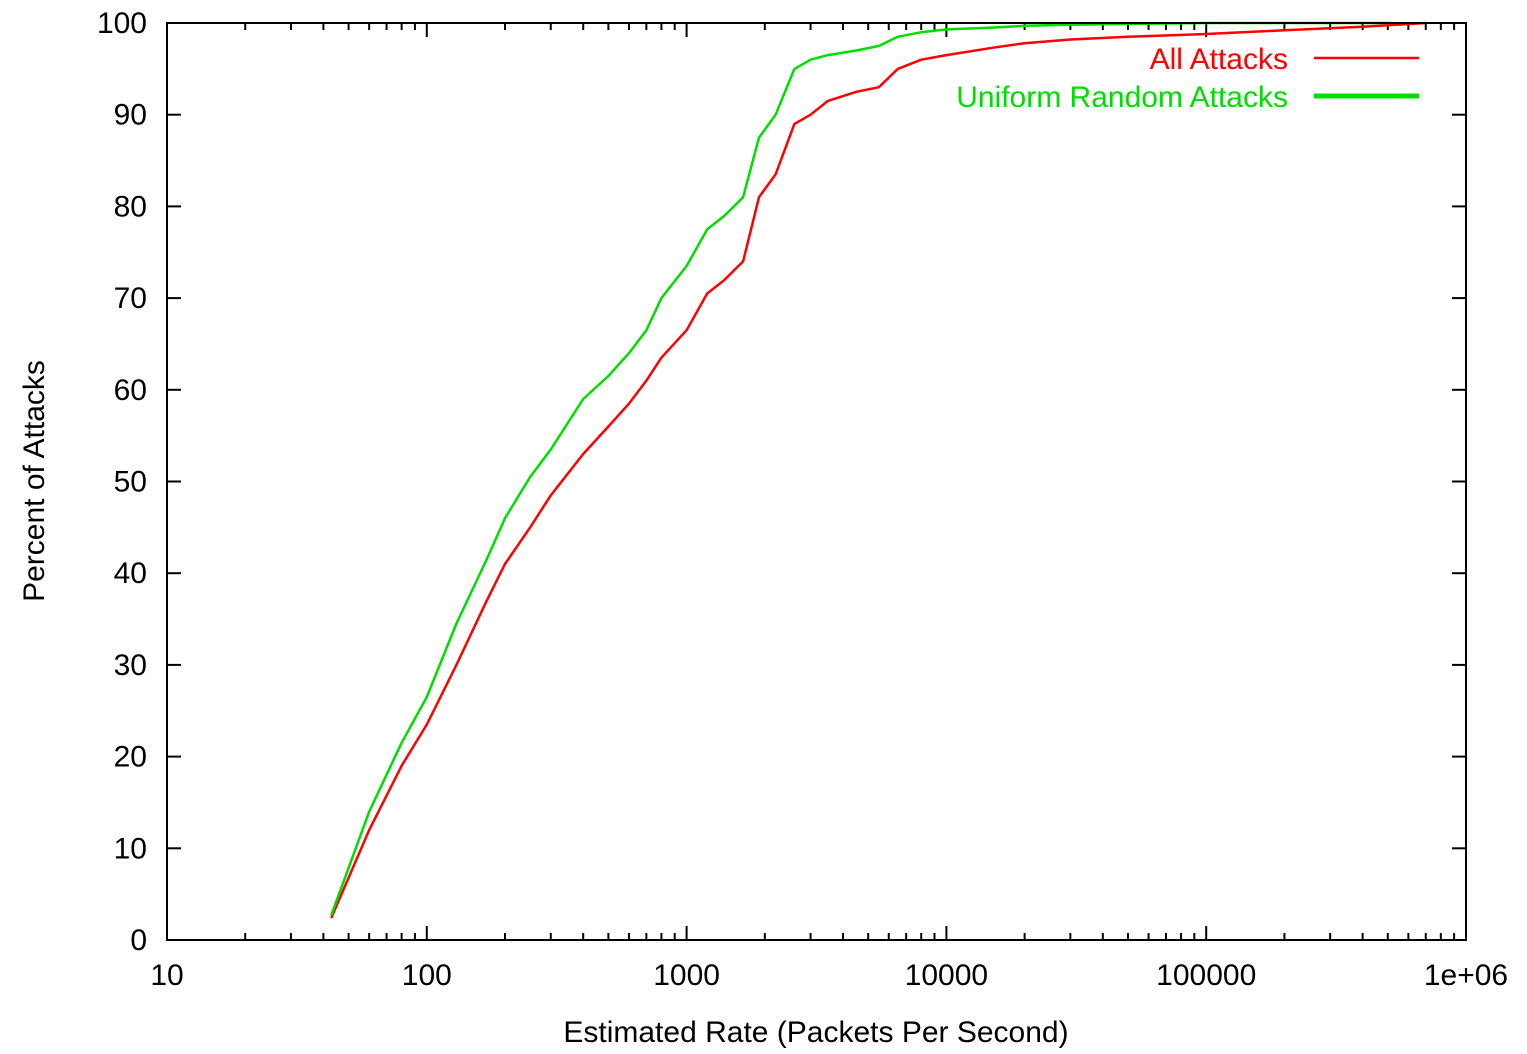 The image size is (1527, 1054). What do you see at coordinates (130, 665) in the screenshot?
I see `y-tick-label: 30` at bounding box center [130, 665].